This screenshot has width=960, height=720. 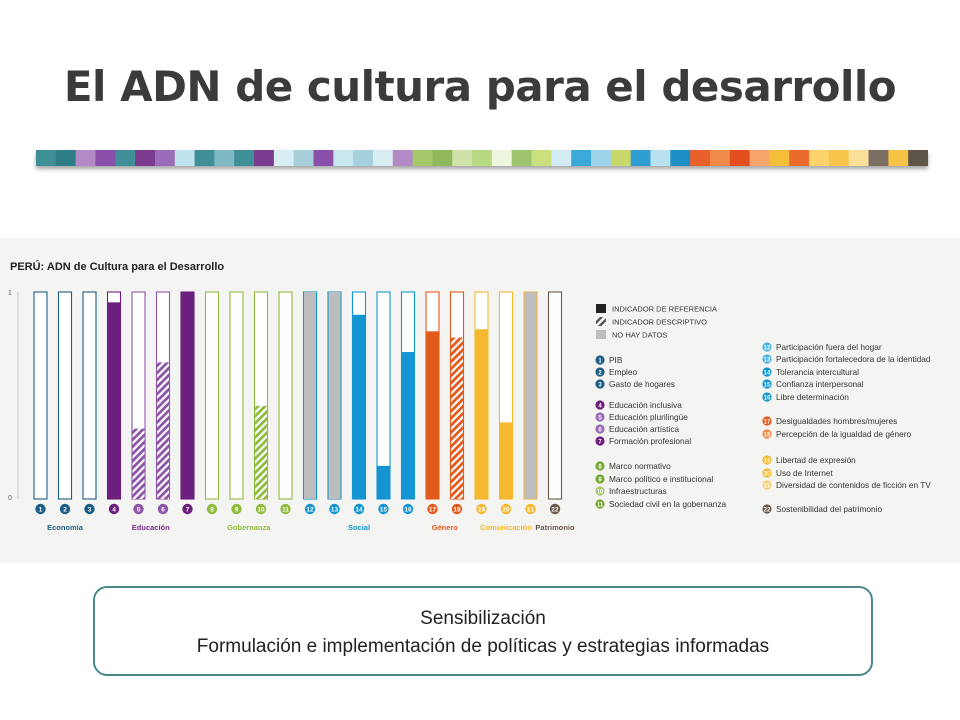 I want to click on legend-indicator-label: Confianza interpersonal, so click(x=820, y=384).